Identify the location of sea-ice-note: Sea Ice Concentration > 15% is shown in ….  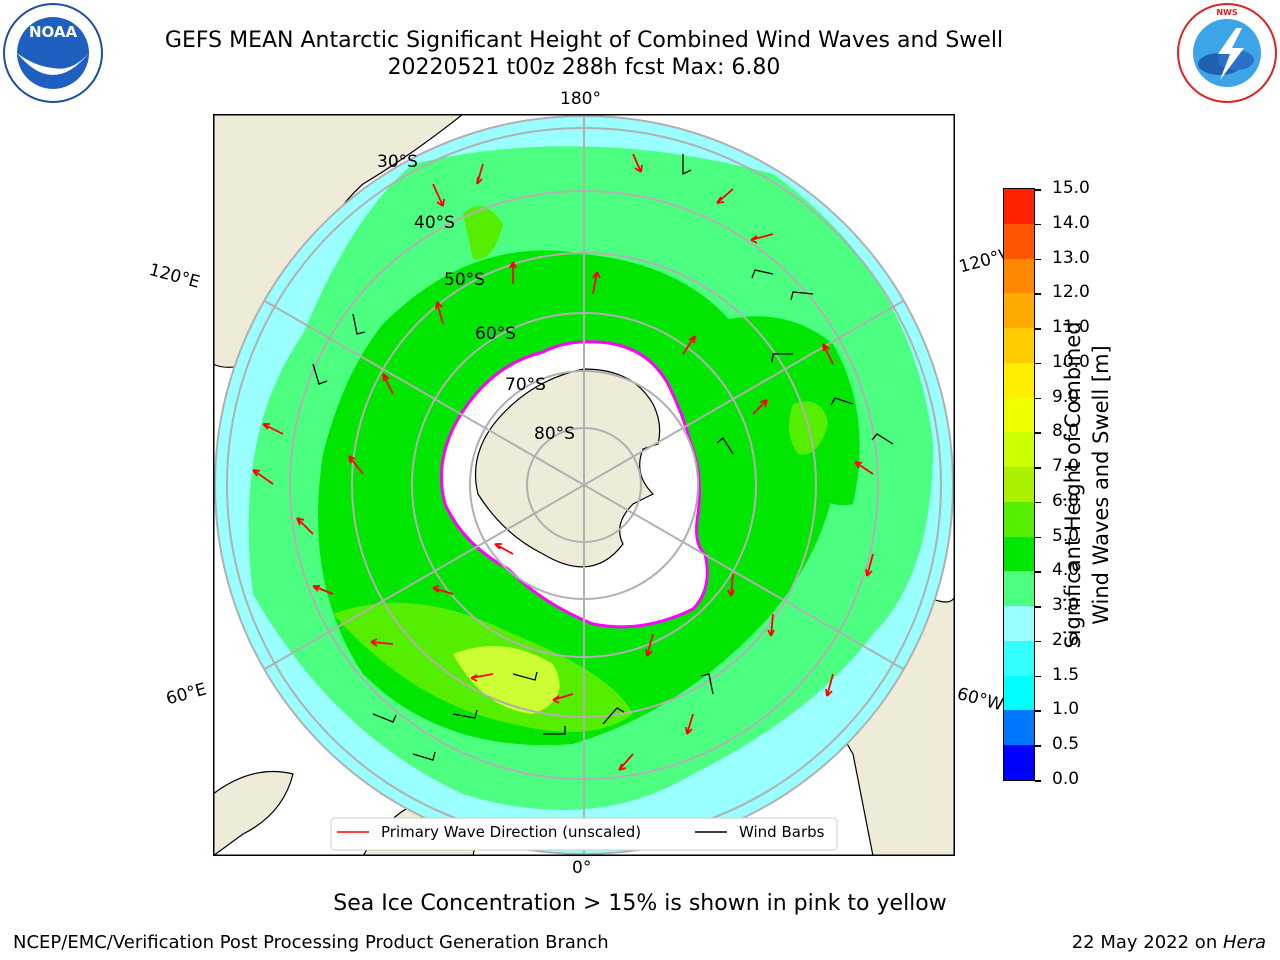
(640, 903).